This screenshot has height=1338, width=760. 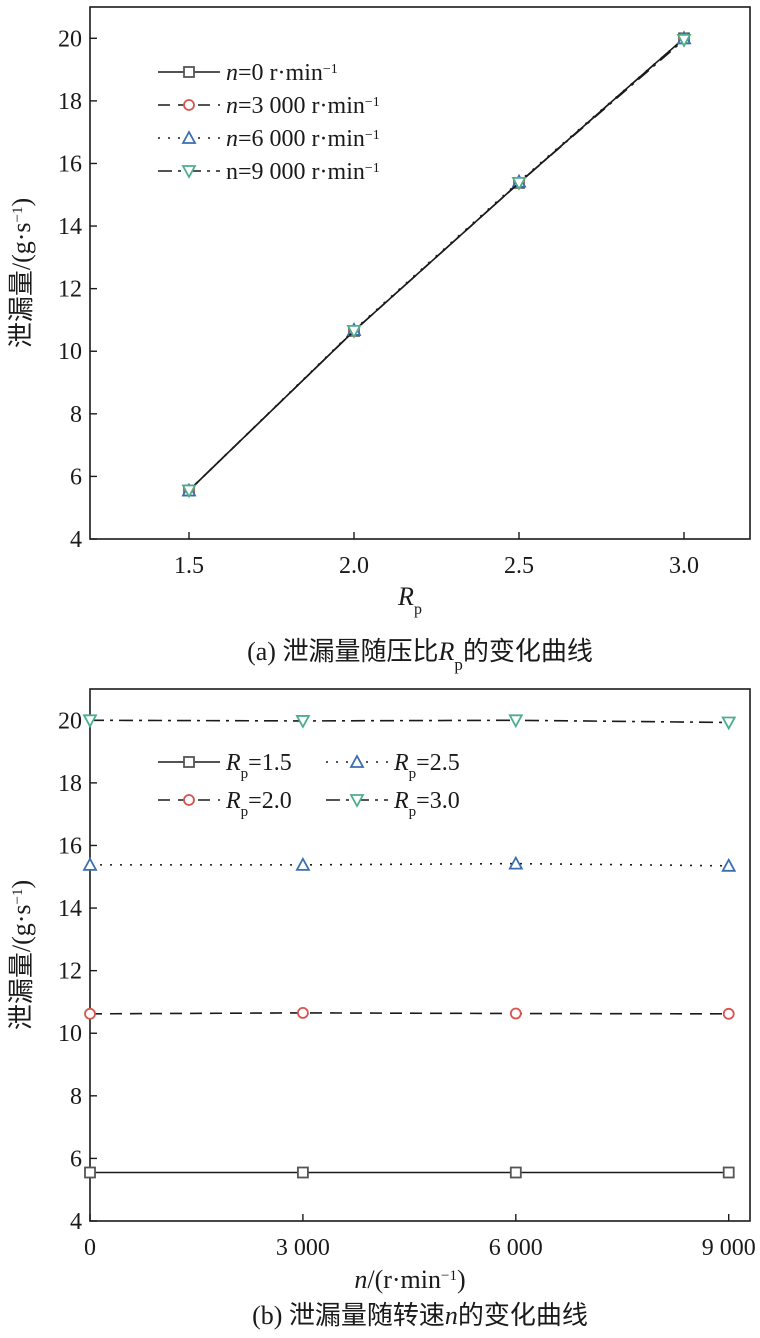 What do you see at coordinates (418, 609) in the screenshot?
I see `x-axis-label-sub: p` at bounding box center [418, 609].